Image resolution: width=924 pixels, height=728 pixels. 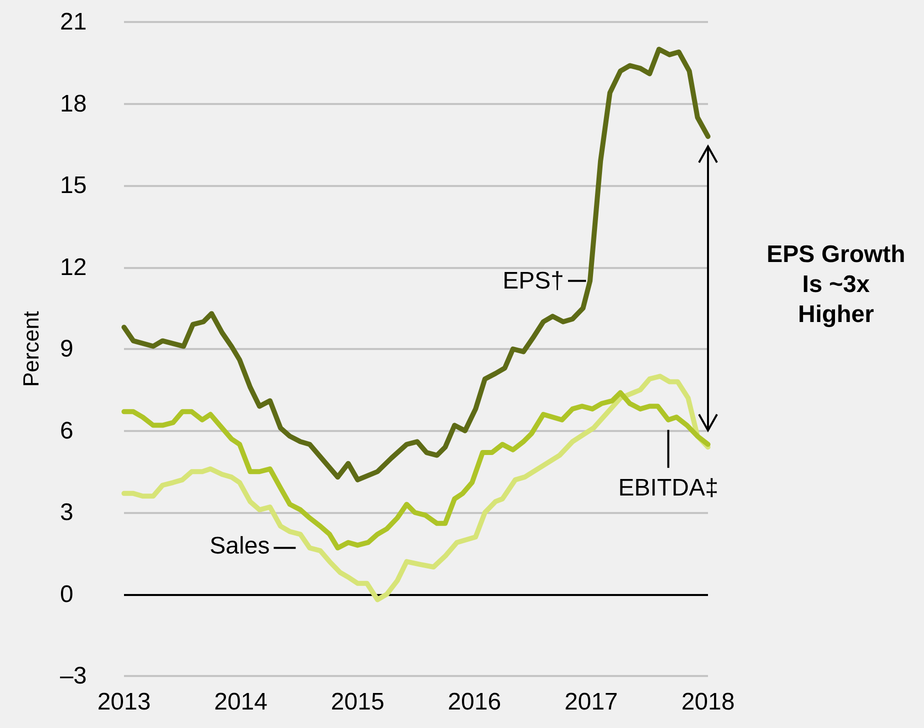 I want to click on y-tick-label: 12, so click(x=73, y=267).